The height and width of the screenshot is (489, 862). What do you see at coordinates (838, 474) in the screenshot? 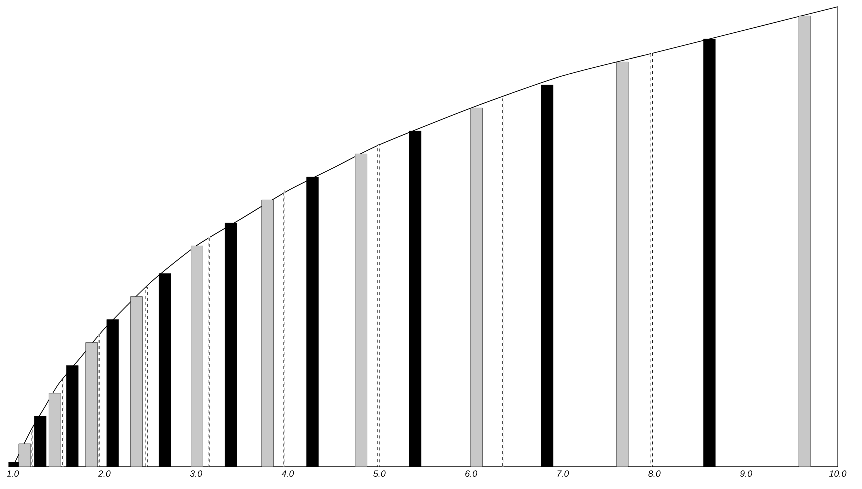
I see `x-tick-label: 10.0` at bounding box center [838, 474].